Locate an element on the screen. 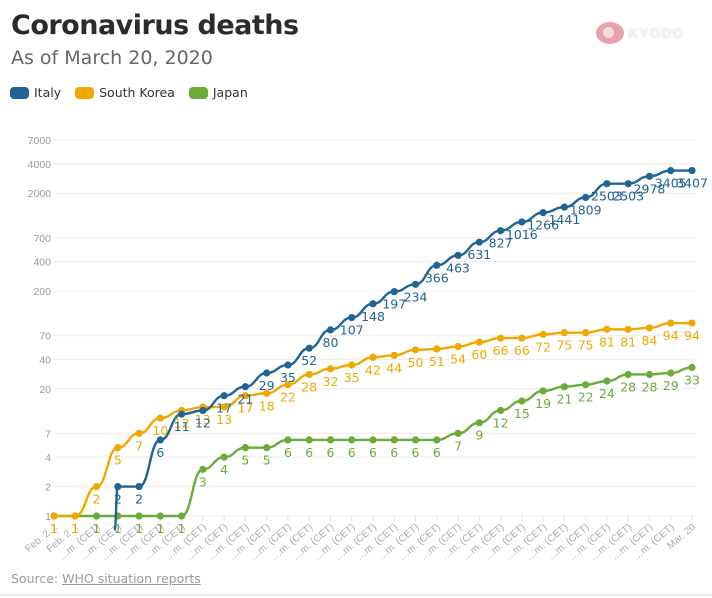  y-tick-label: 4000 is located at coordinates (40, 165).